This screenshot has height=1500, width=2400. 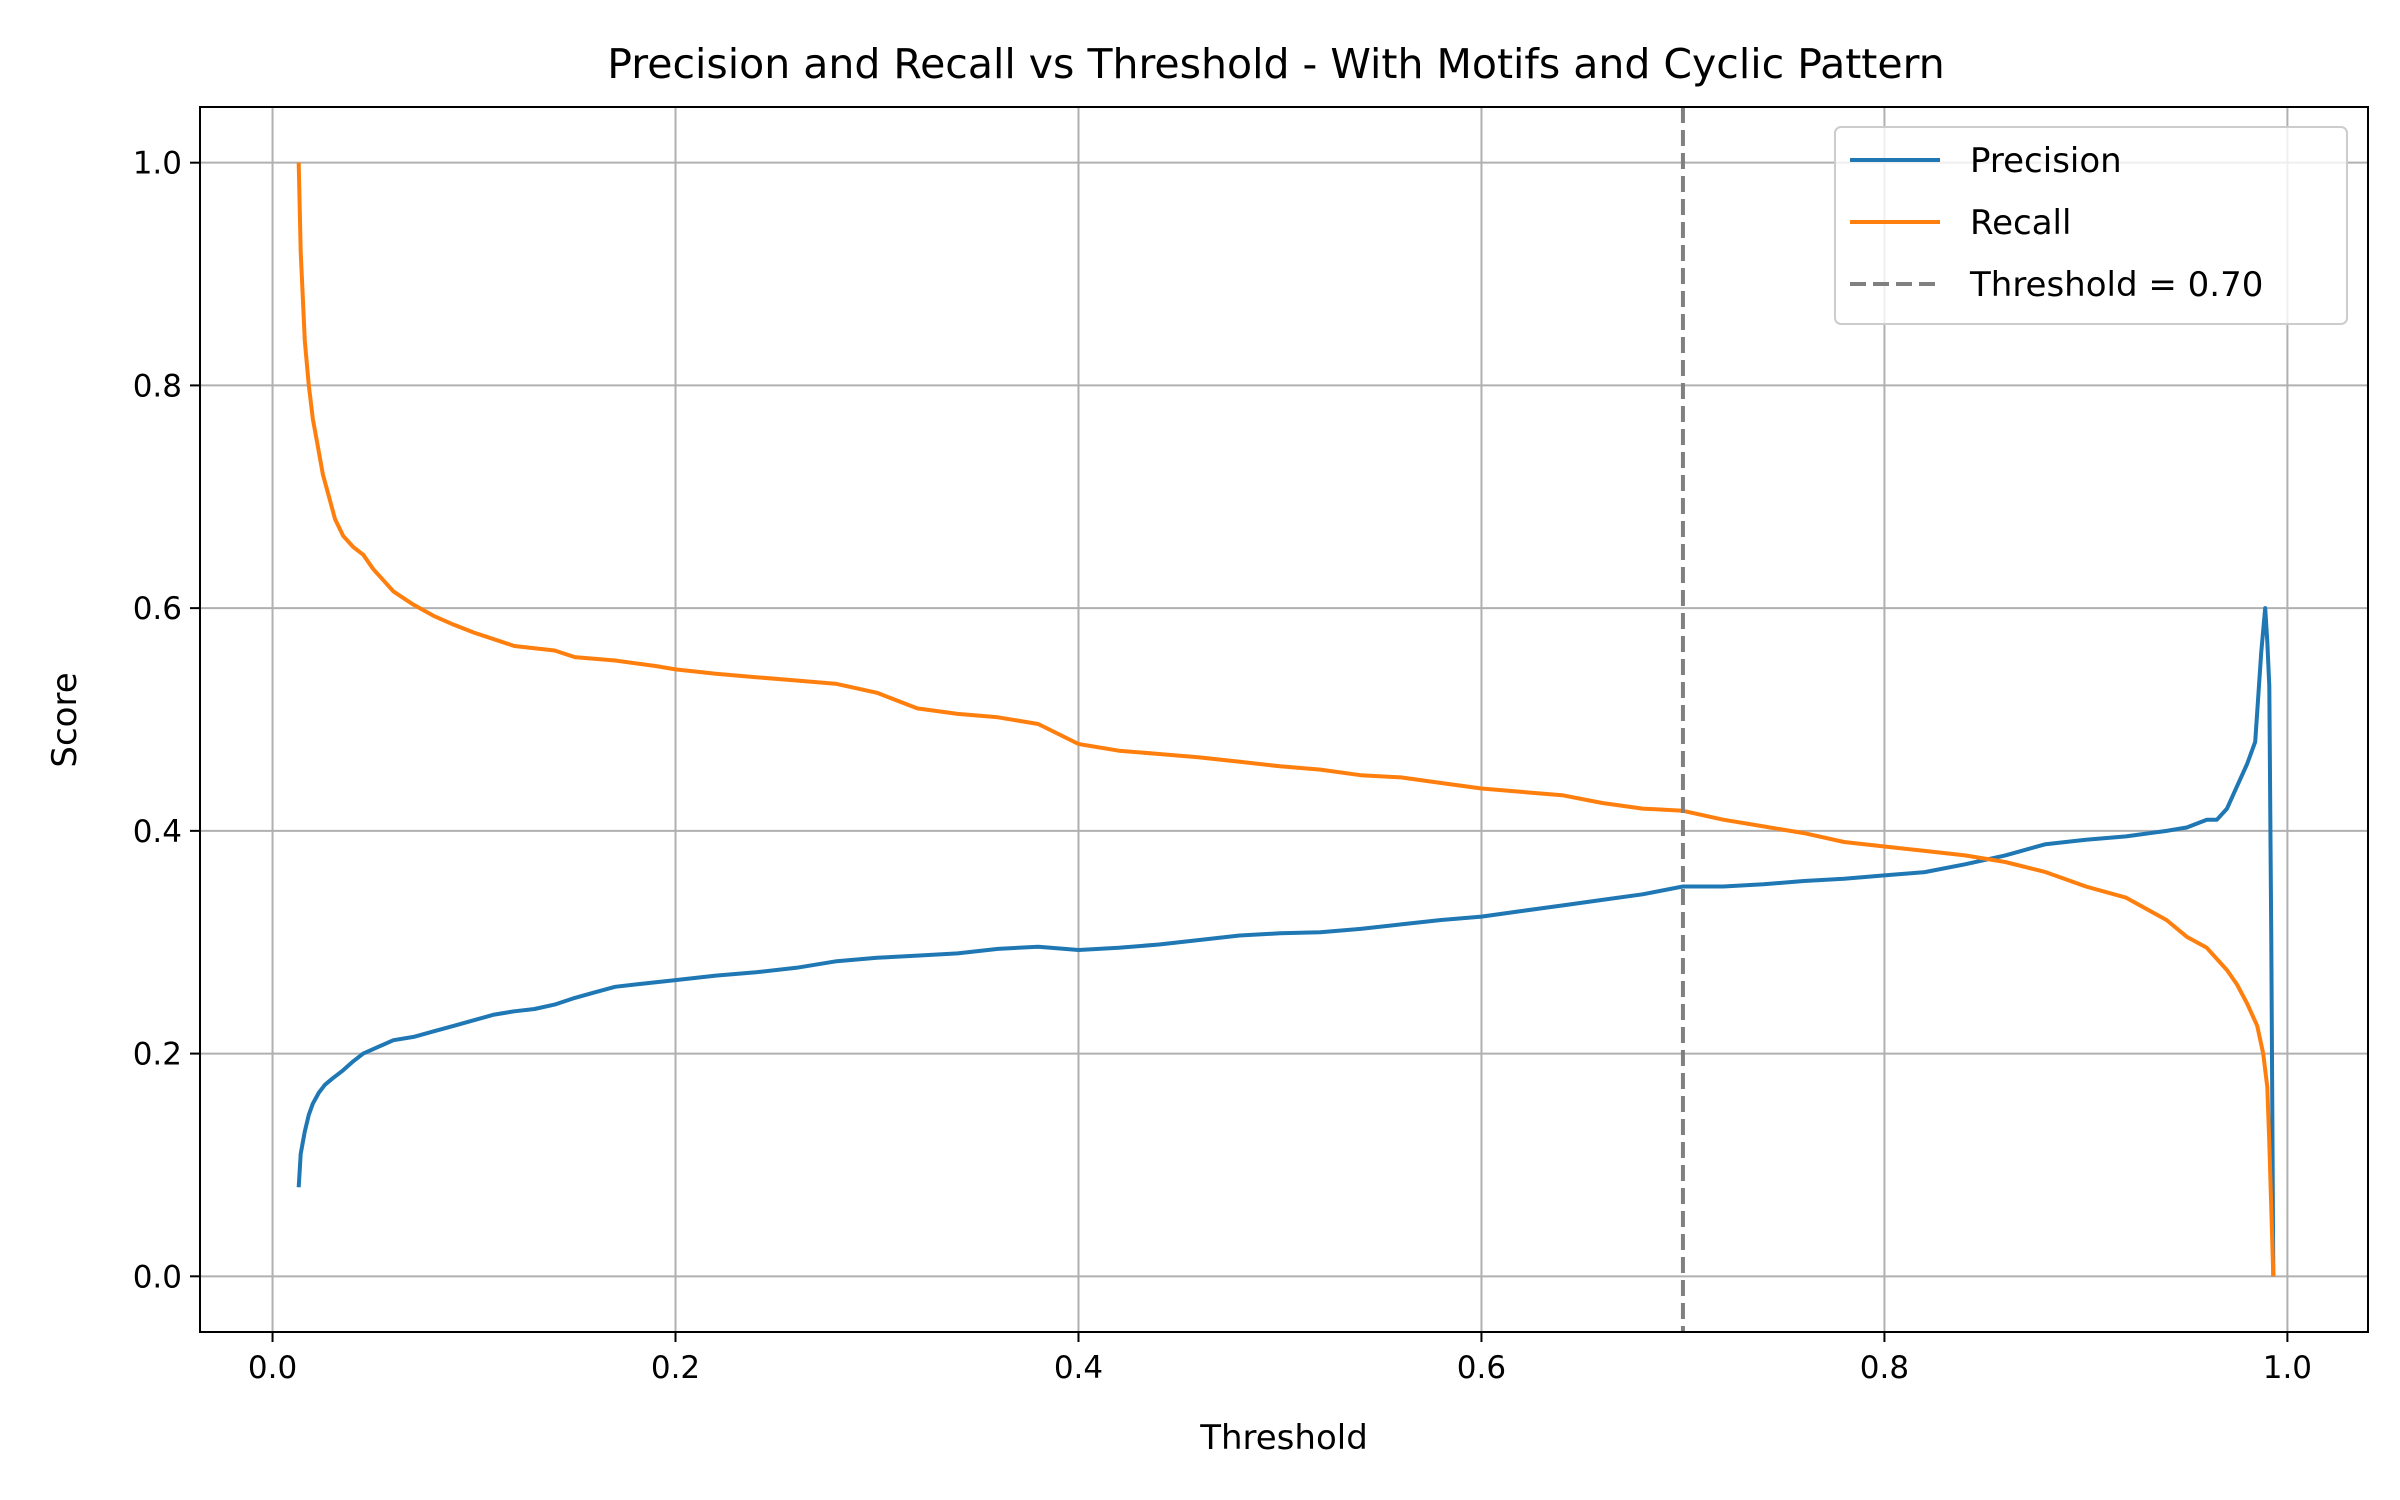 What do you see at coordinates (1481, 1368) in the screenshot?
I see `x-tick-label: 0.6` at bounding box center [1481, 1368].